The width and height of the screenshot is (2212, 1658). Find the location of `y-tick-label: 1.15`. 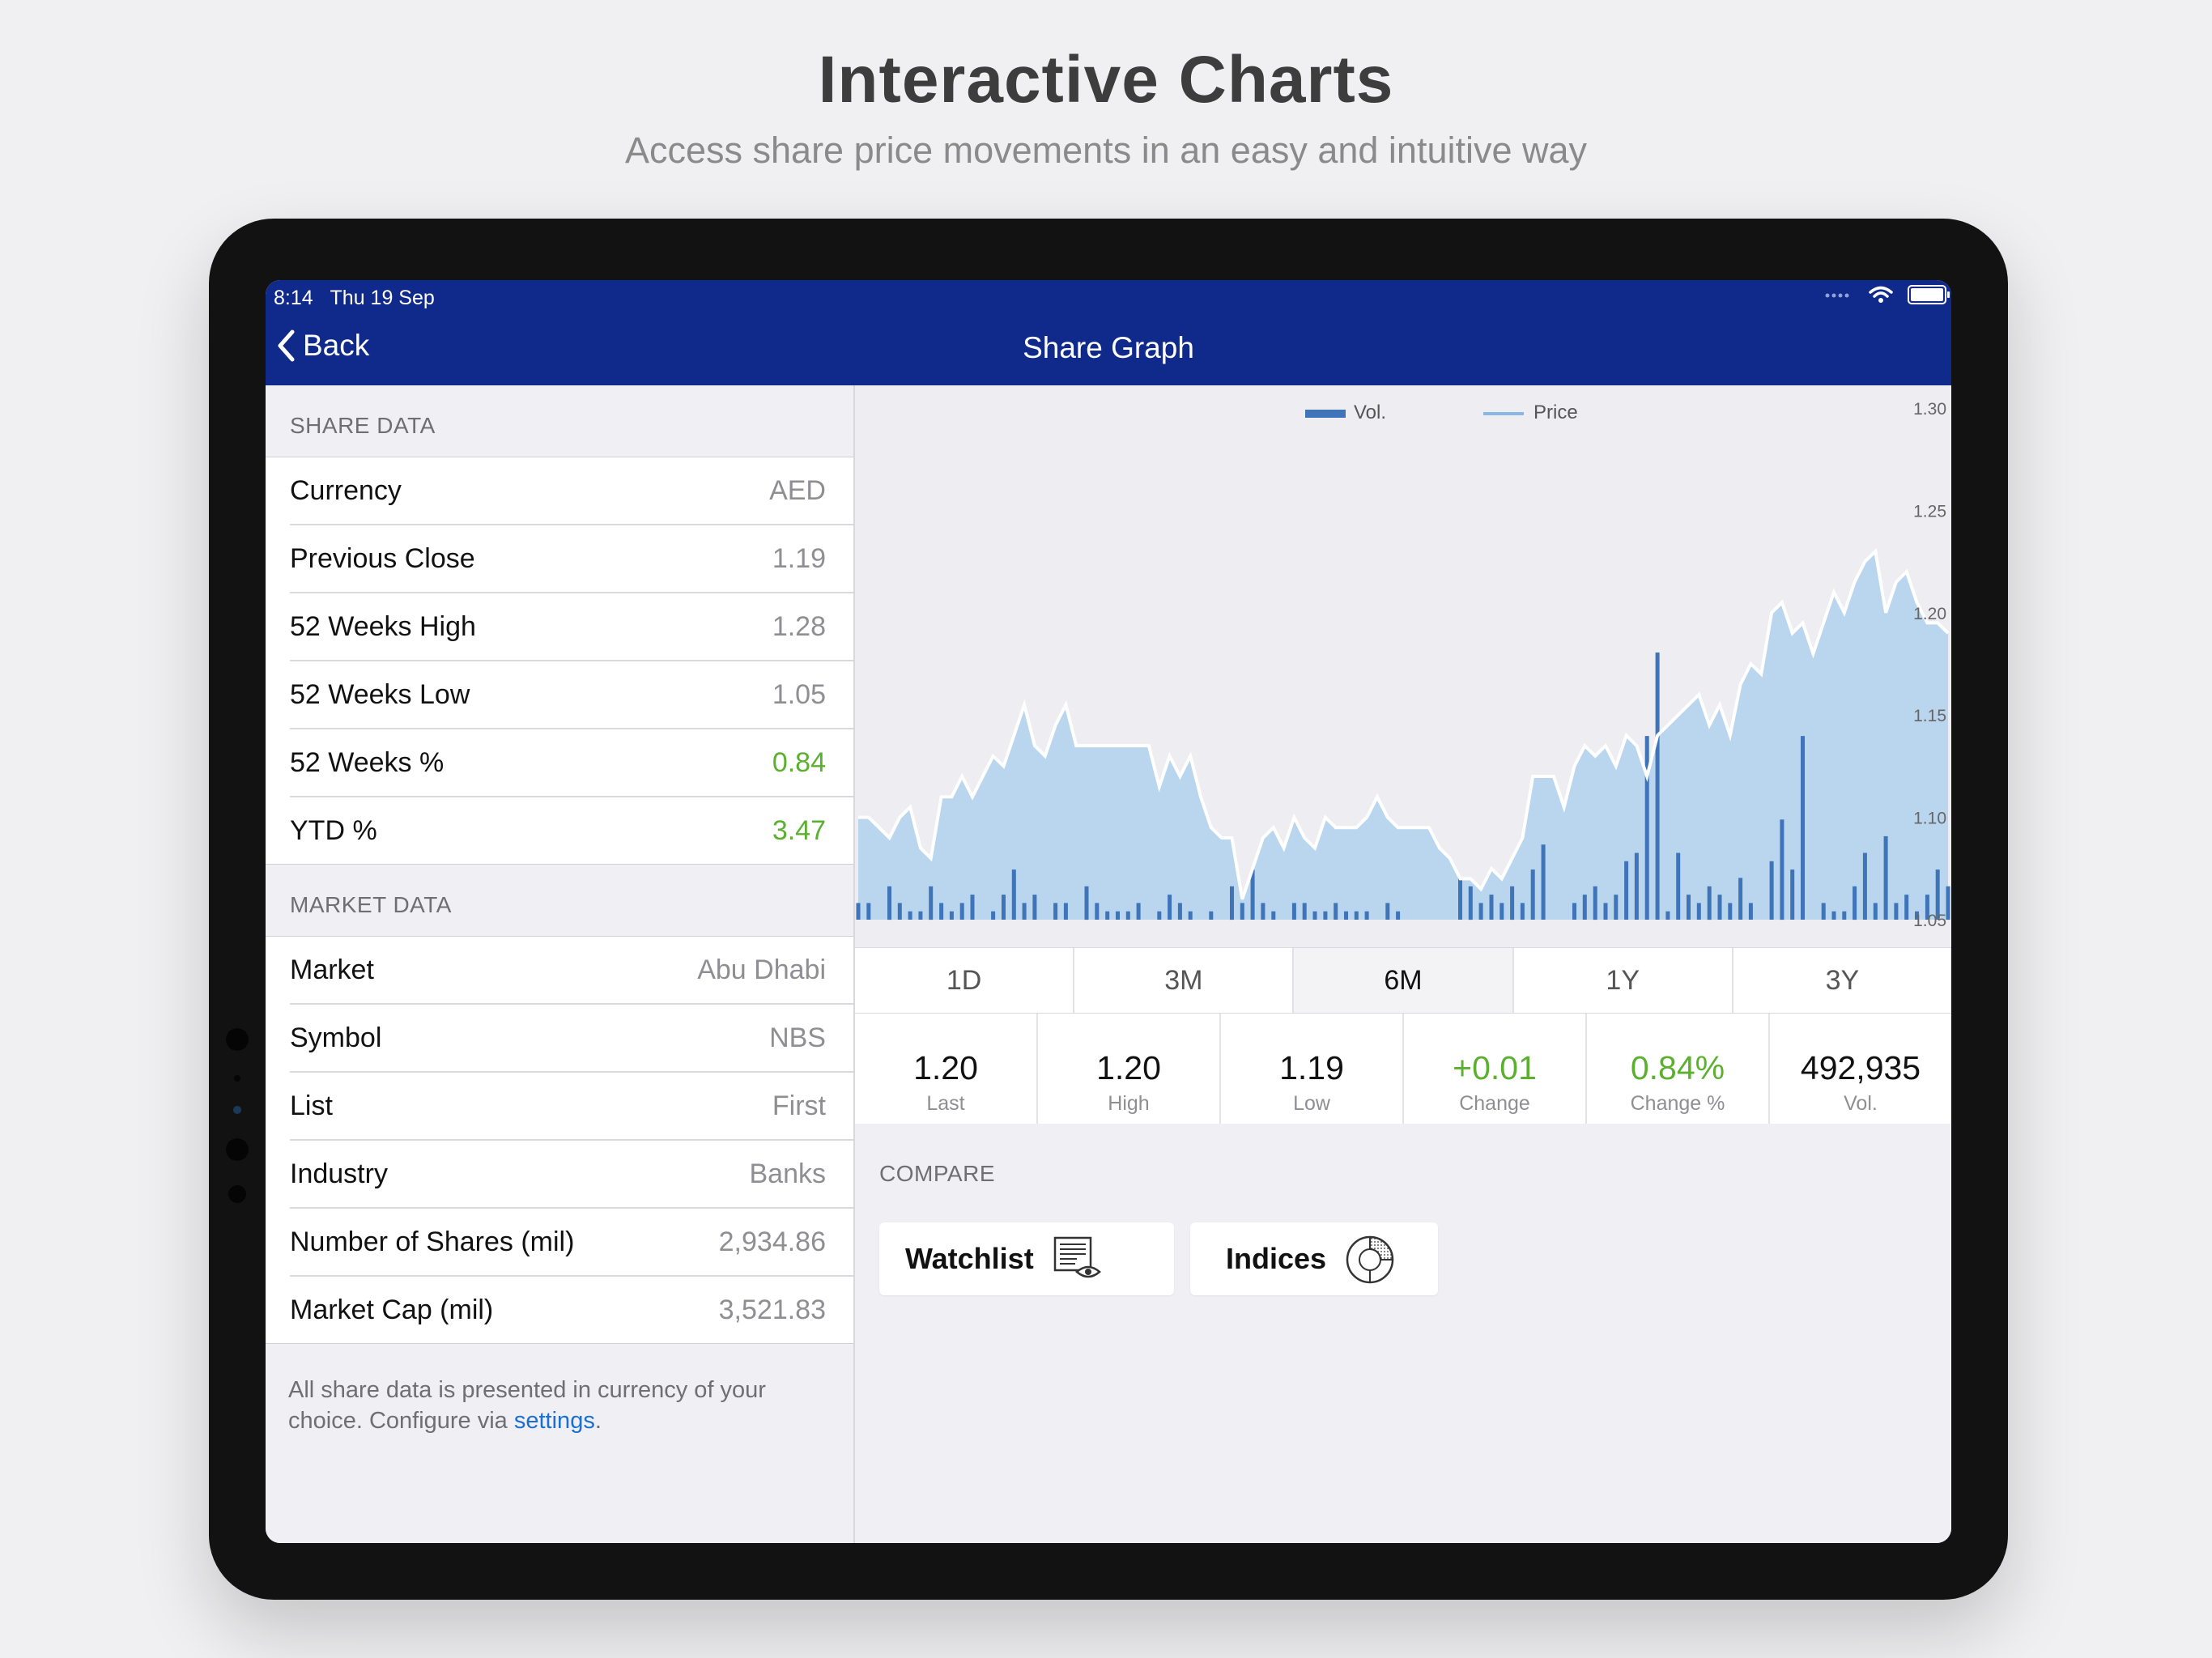

y-tick-label: 1.15 is located at coordinates (1930, 716).